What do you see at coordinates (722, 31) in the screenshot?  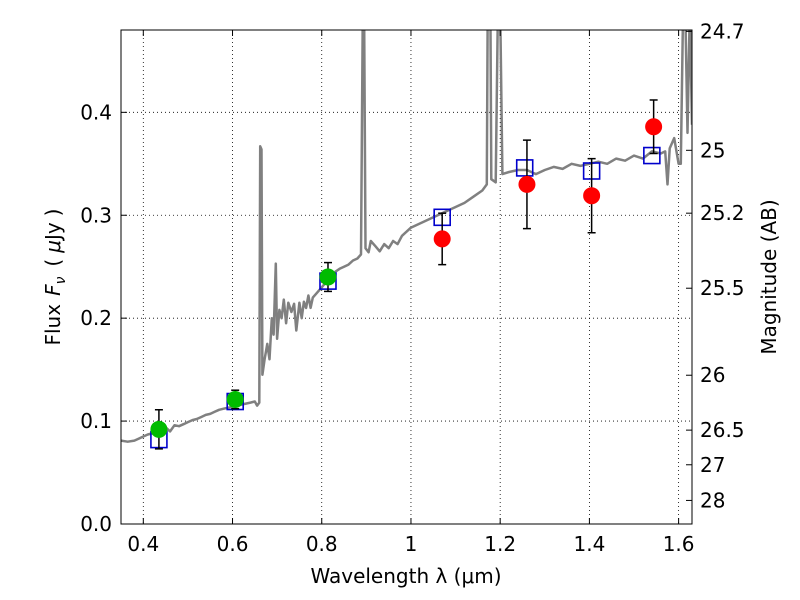 I see `right-tick-label: 24.7` at bounding box center [722, 31].